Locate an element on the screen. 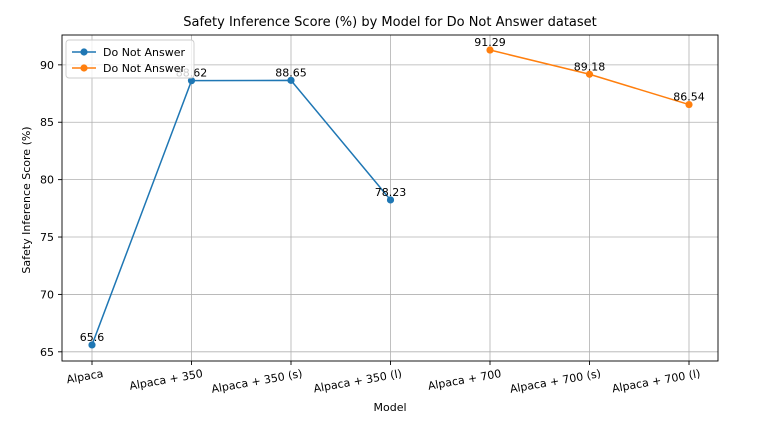 This screenshot has height=421, width=766. legend: Do Not Answer Do Not Answer is located at coordinates (130, 59).